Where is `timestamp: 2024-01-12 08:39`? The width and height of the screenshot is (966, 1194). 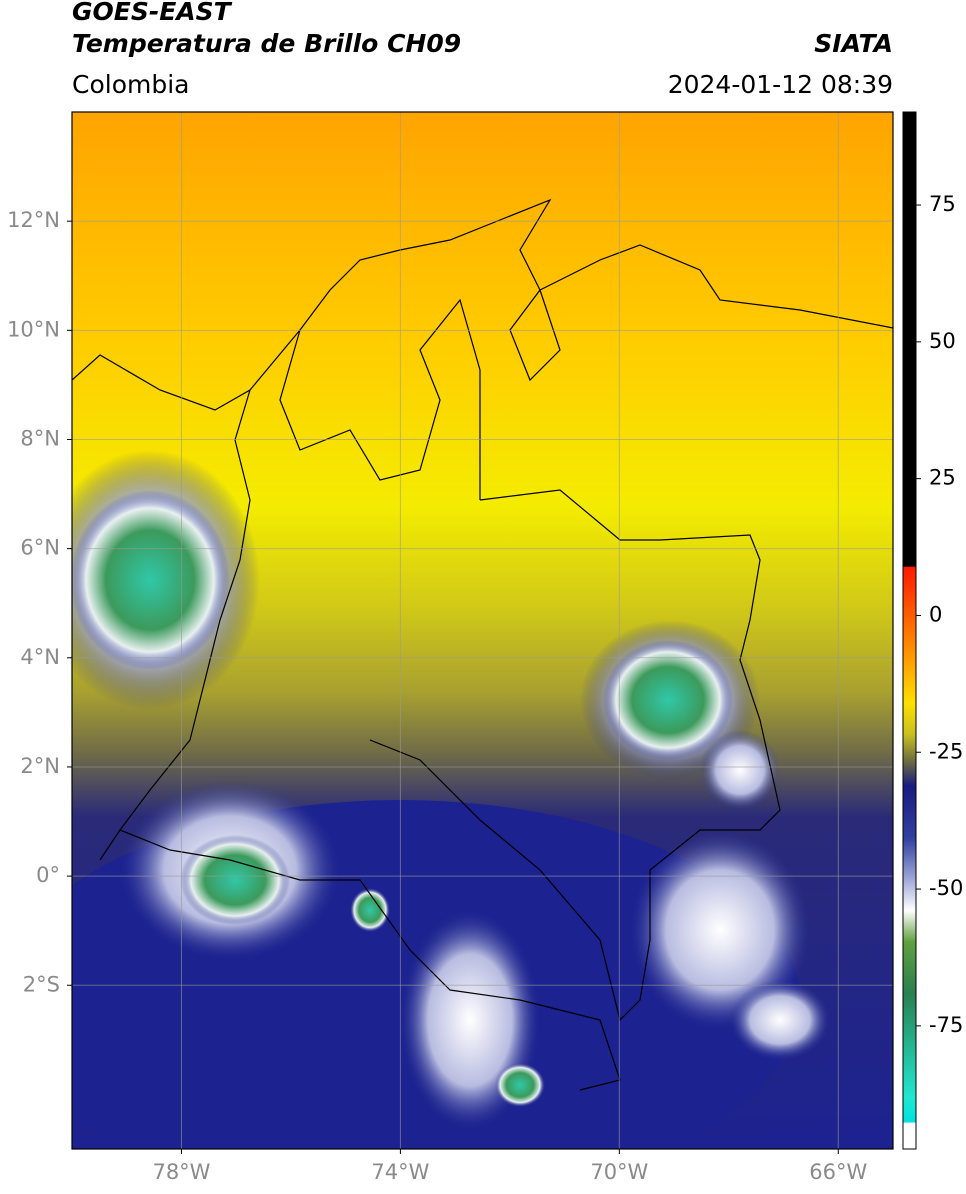 timestamp: 2024-01-12 08:39 is located at coordinates (780, 84).